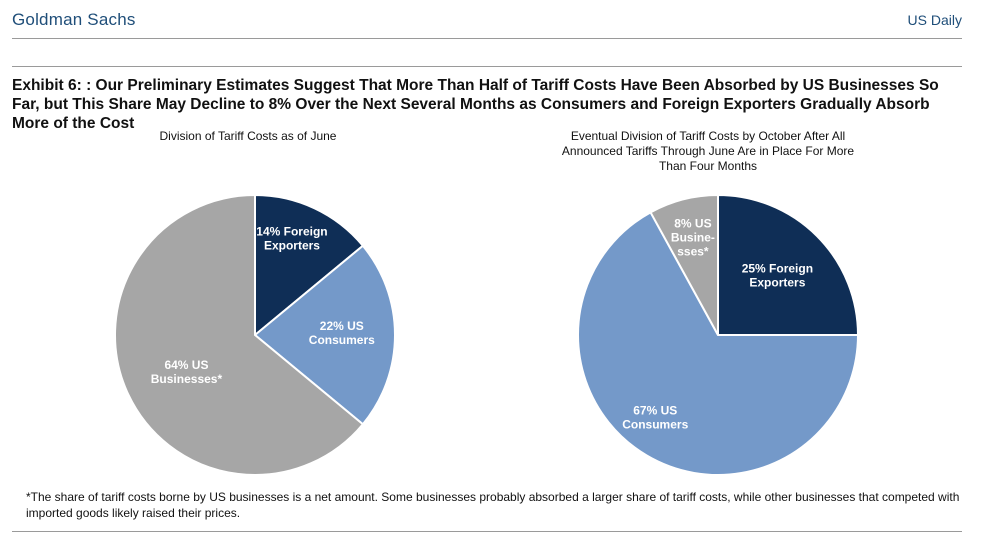 This screenshot has height=542, width=1000. I want to click on slice-label-us-consumers: 22% US Consumers, so click(342, 333).